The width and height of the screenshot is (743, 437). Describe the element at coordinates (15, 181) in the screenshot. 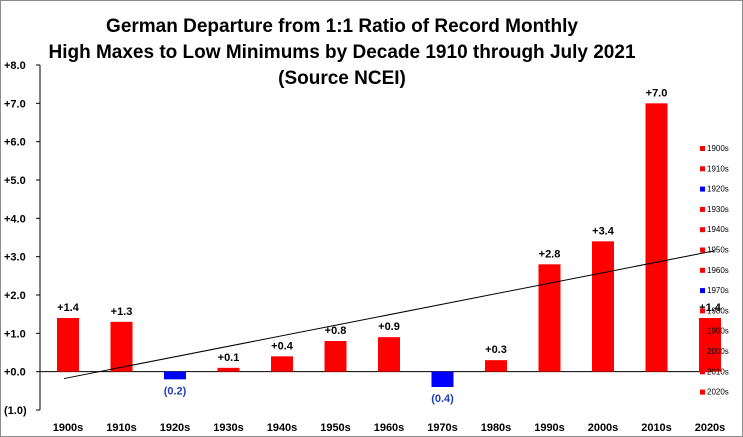

I see `y-tick-label: +5.0` at that location.